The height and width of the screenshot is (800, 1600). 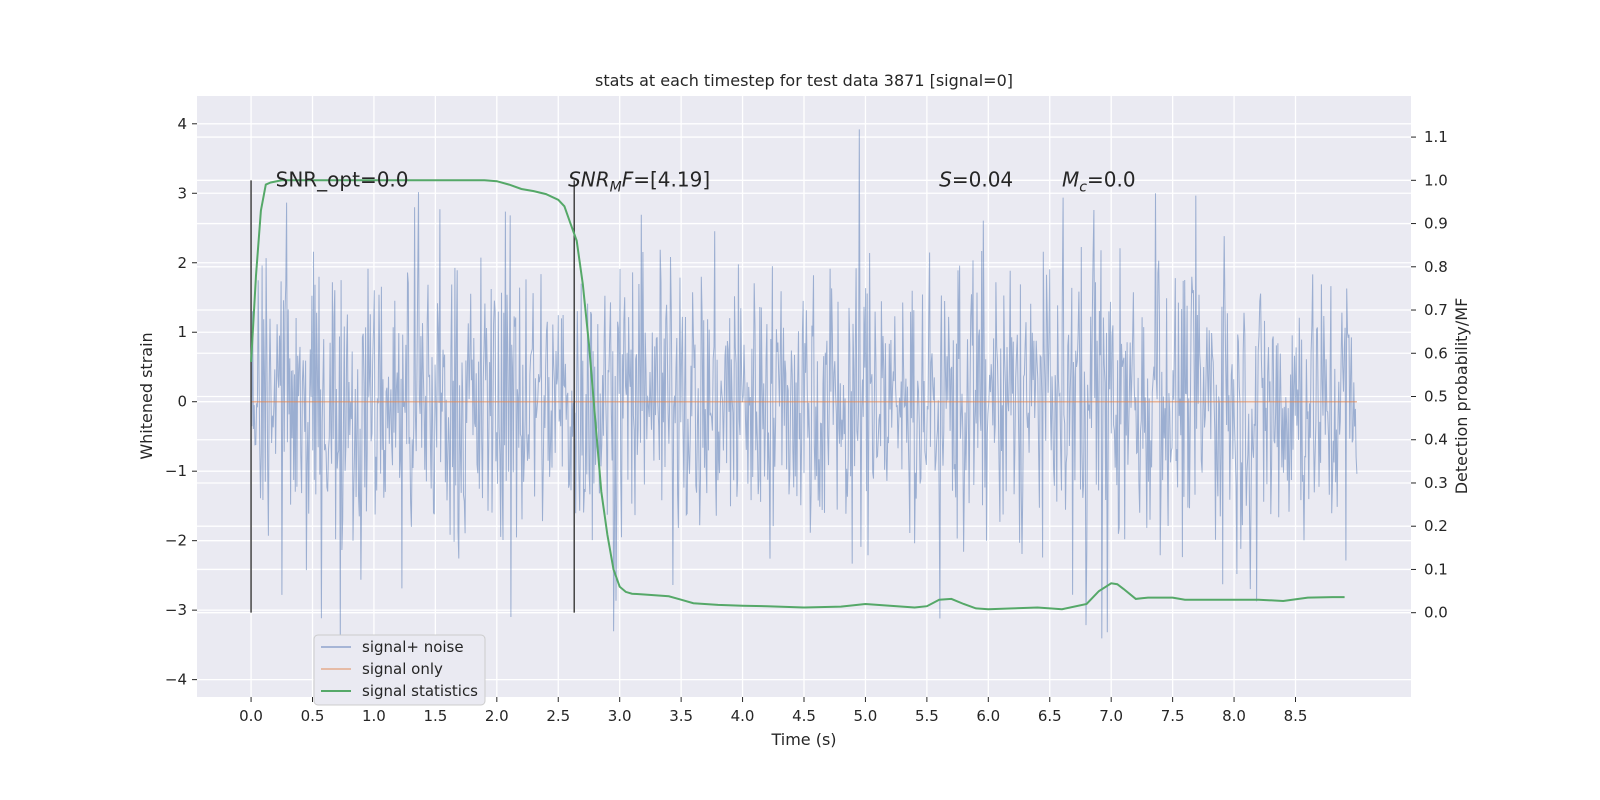 I want to click on x-tick-label-7: 3.5, so click(x=681, y=716).